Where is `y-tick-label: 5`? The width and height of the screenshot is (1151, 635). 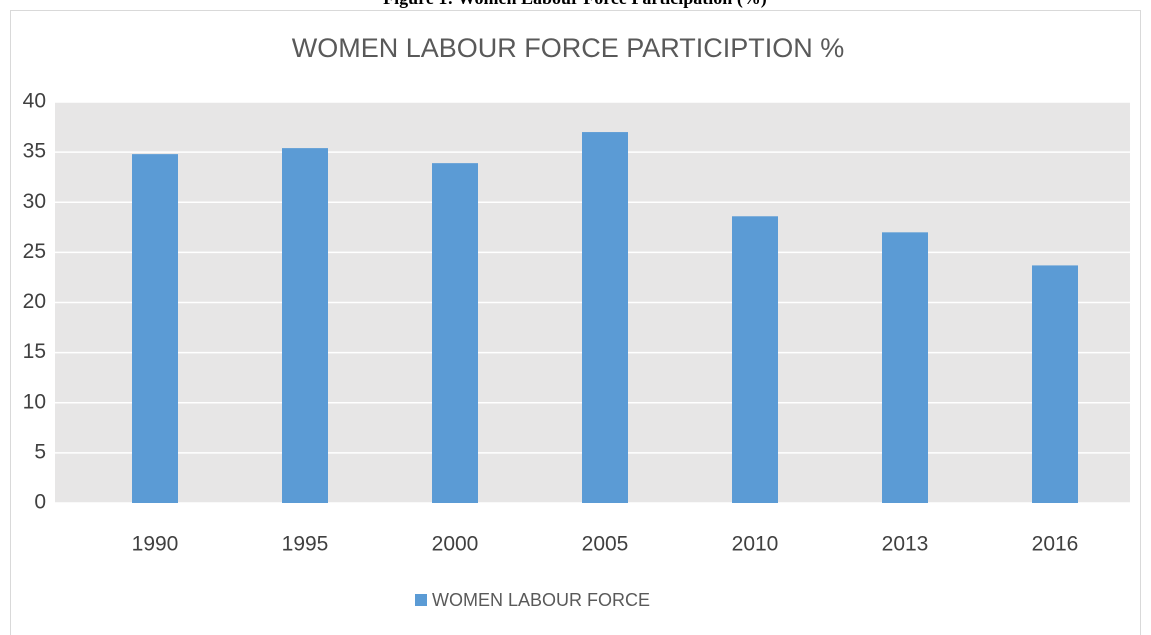 y-tick-label: 5 is located at coordinates (40, 451).